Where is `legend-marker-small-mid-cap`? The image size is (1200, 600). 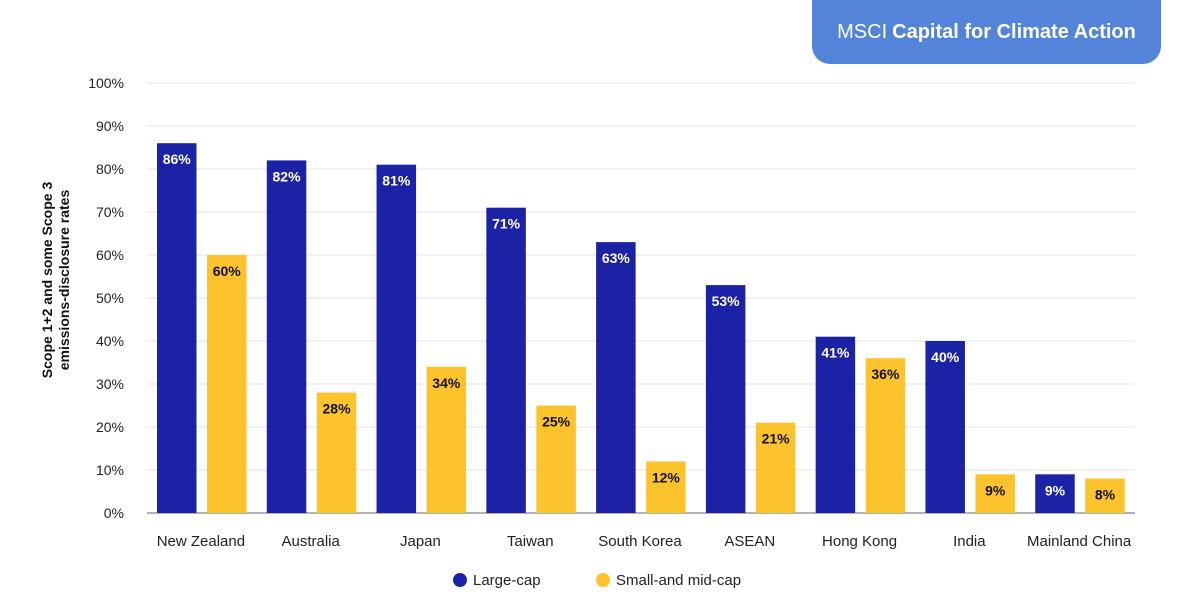
legend-marker-small-mid-cap is located at coordinates (603, 580).